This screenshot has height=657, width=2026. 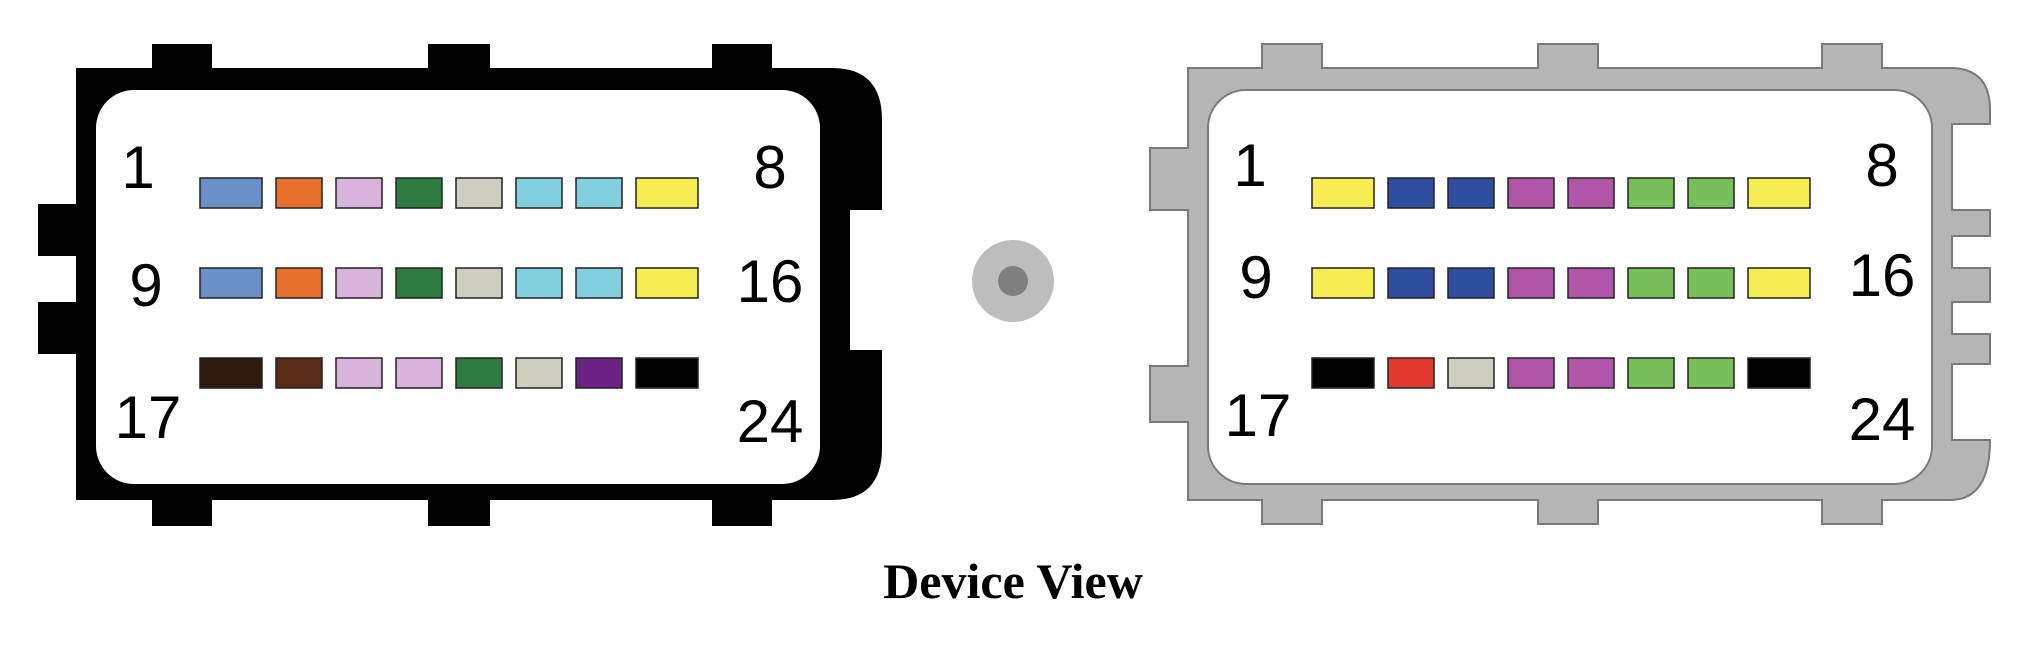 I want to click on right-label-24: 24, so click(x=1882, y=419).